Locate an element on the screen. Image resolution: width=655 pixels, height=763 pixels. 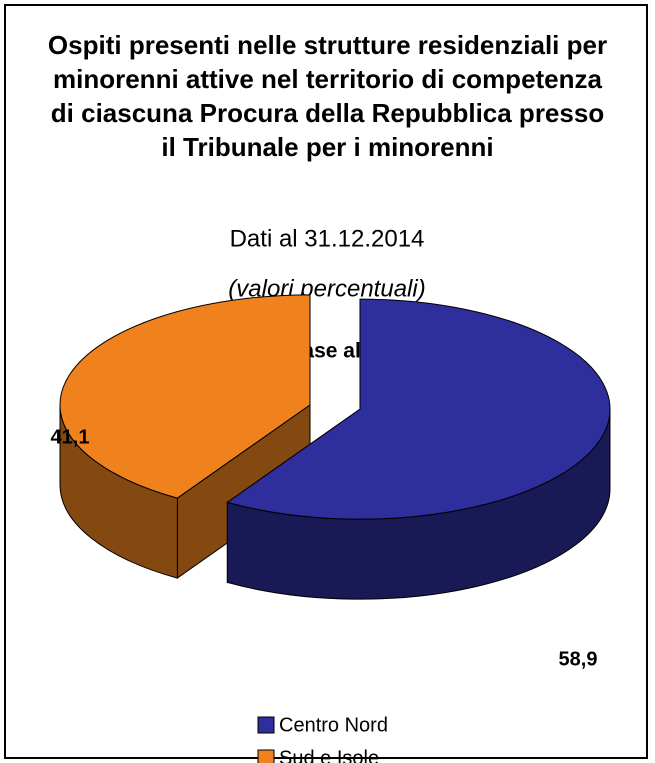
value-label: 58,9 is located at coordinates (578, 659).